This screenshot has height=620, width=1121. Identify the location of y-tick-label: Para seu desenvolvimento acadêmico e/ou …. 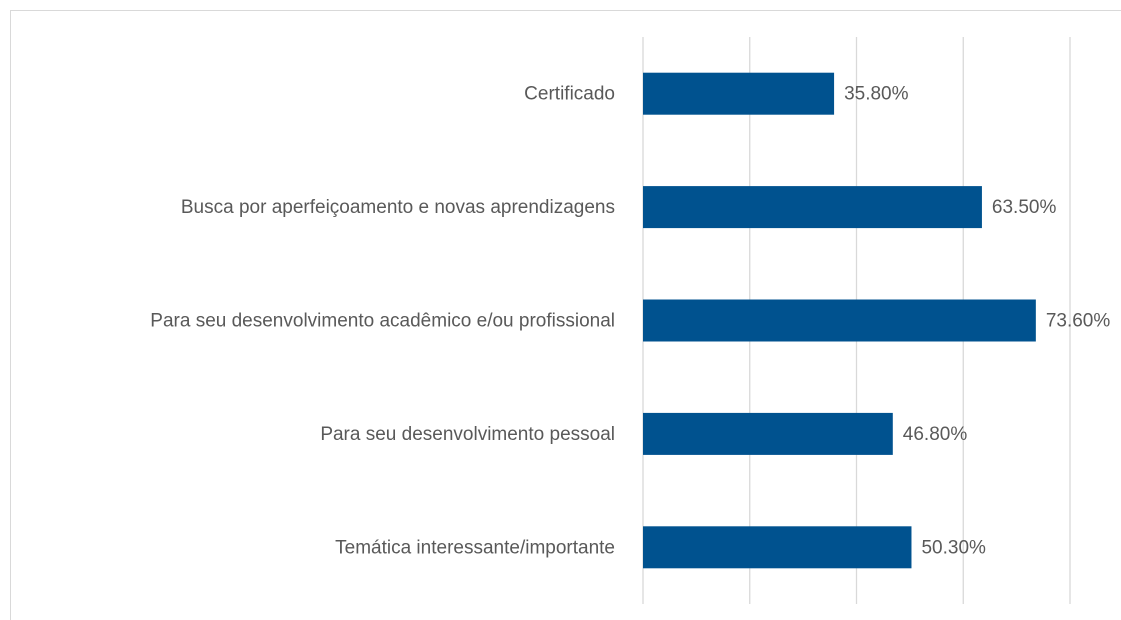
(382, 321).